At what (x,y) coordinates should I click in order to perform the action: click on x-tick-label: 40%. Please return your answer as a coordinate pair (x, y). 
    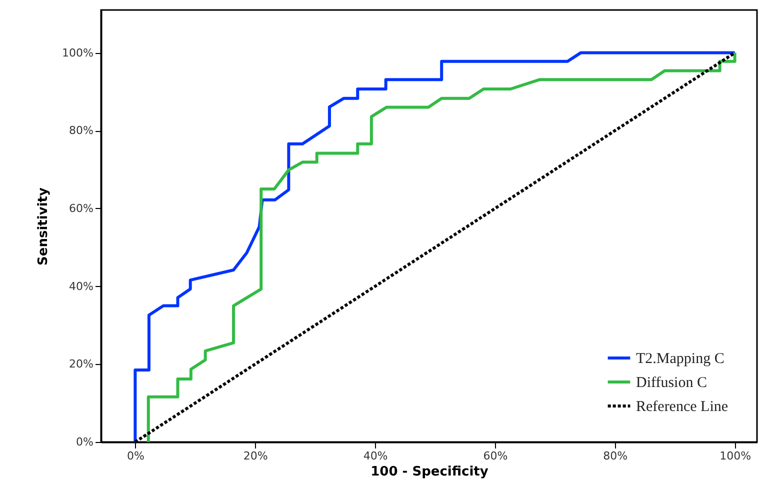
    Looking at the image, I should click on (375, 456).